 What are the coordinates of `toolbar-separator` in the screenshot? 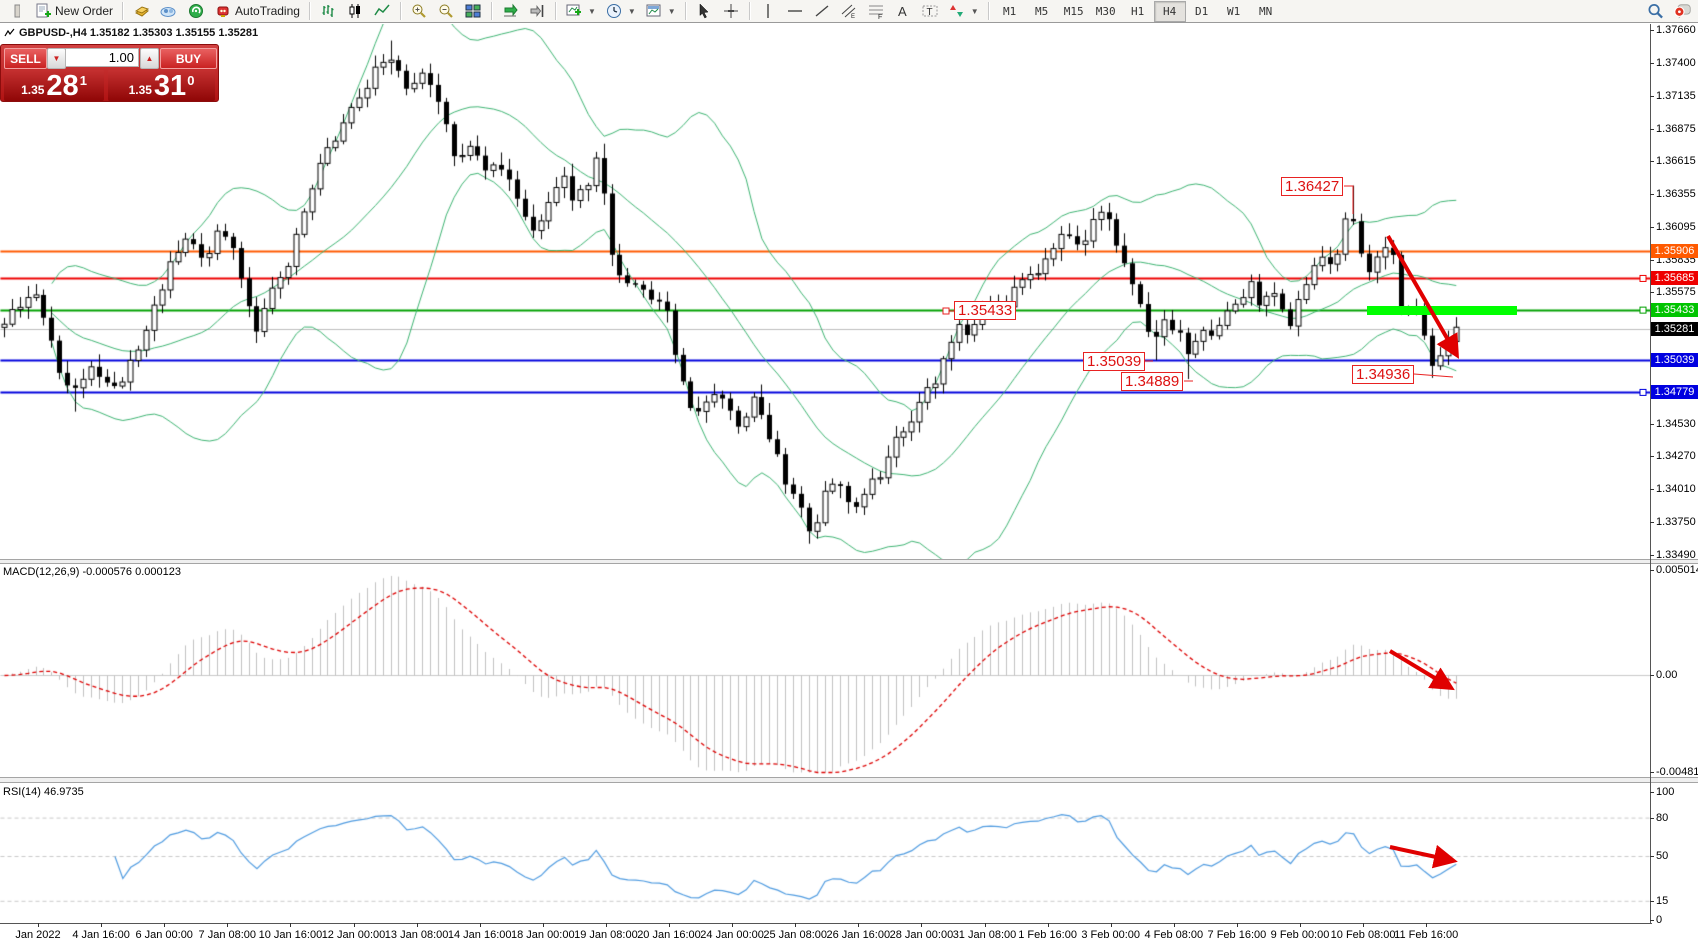 It's located at (988, 11).